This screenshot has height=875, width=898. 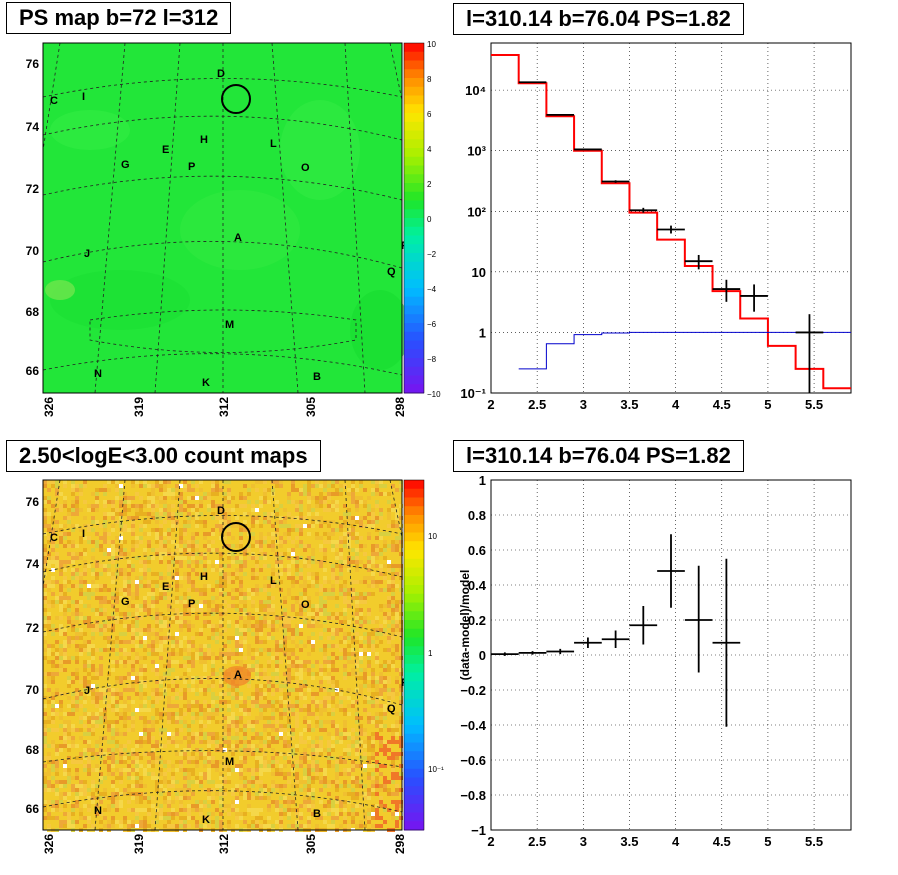 What do you see at coordinates (482, 655) in the screenshot?
I see `y-tick-label: 0` at bounding box center [482, 655].